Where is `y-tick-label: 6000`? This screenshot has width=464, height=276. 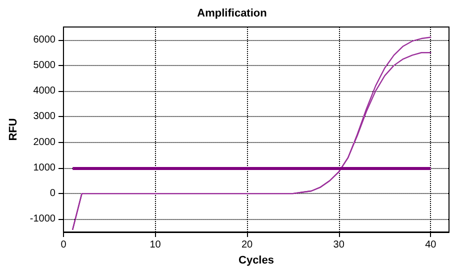 y-tick-label: 6000 is located at coordinates (44, 40).